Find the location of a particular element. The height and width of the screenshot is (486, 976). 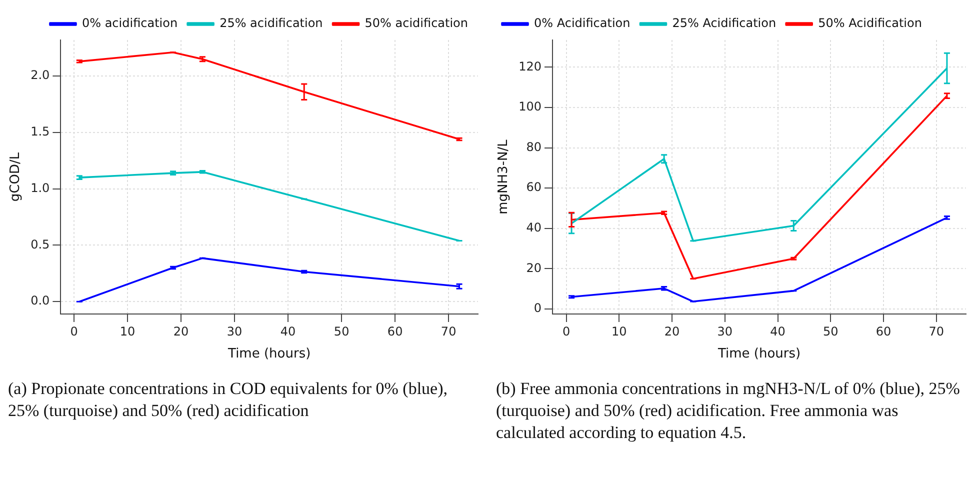

y-tick-label: 0.5 is located at coordinates (40, 244).